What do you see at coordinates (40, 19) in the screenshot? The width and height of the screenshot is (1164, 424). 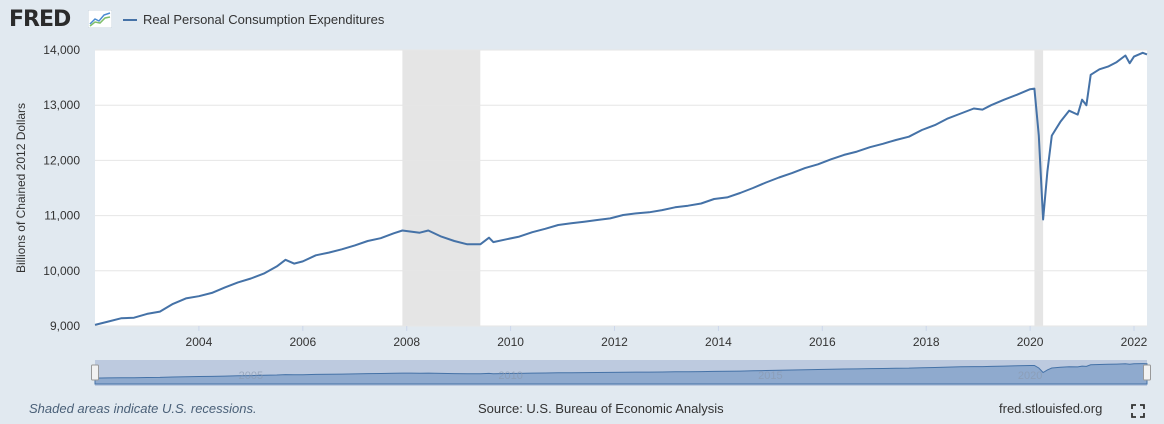 I see `fred-logo: FRED` at bounding box center [40, 19].